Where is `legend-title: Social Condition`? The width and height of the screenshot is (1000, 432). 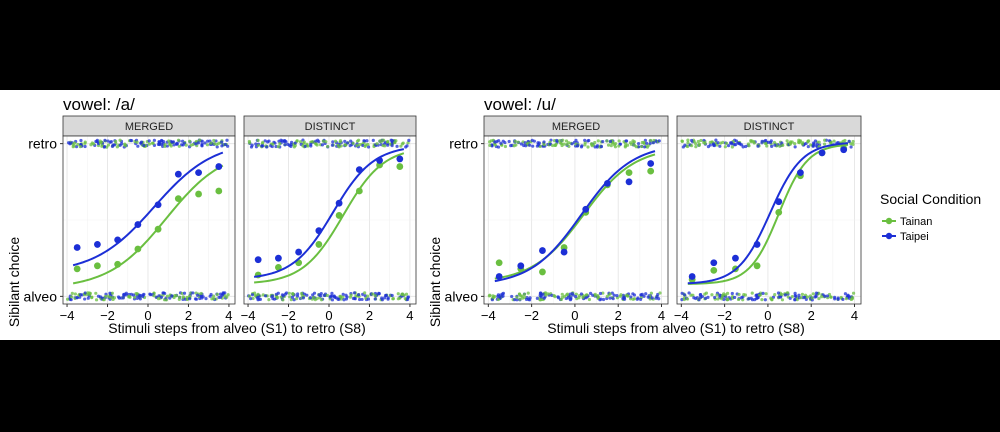 legend-title: Social Condition is located at coordinates (930, 199).